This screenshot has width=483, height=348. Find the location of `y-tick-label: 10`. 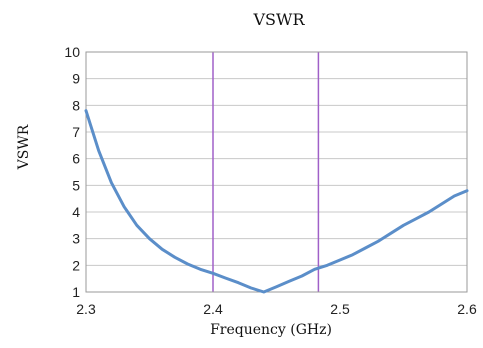

y-tick-label: 10 is located at coordinates (72, 52).